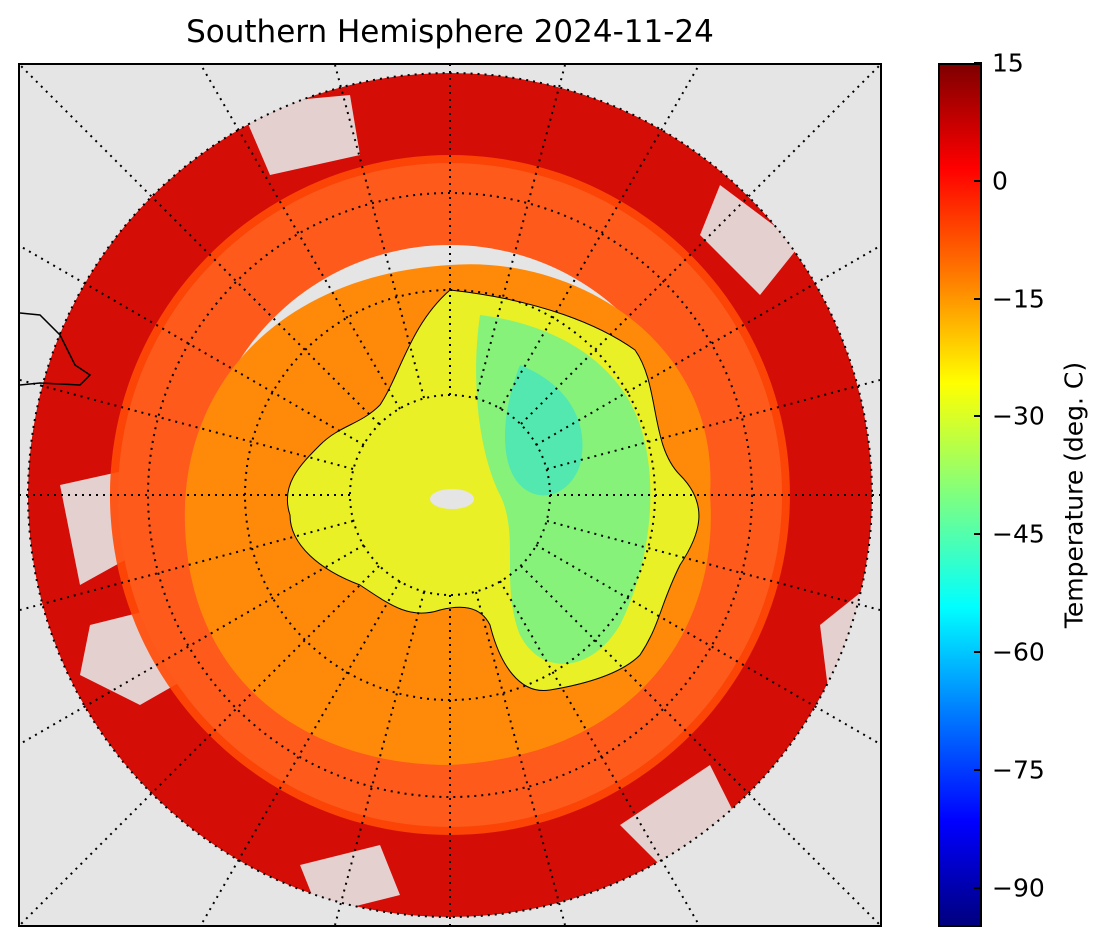  What do you see at coordinates (1018, 888) in the screenshot?
I see `colorbar-tick-label: −90` at bounding box center [1018, 888].